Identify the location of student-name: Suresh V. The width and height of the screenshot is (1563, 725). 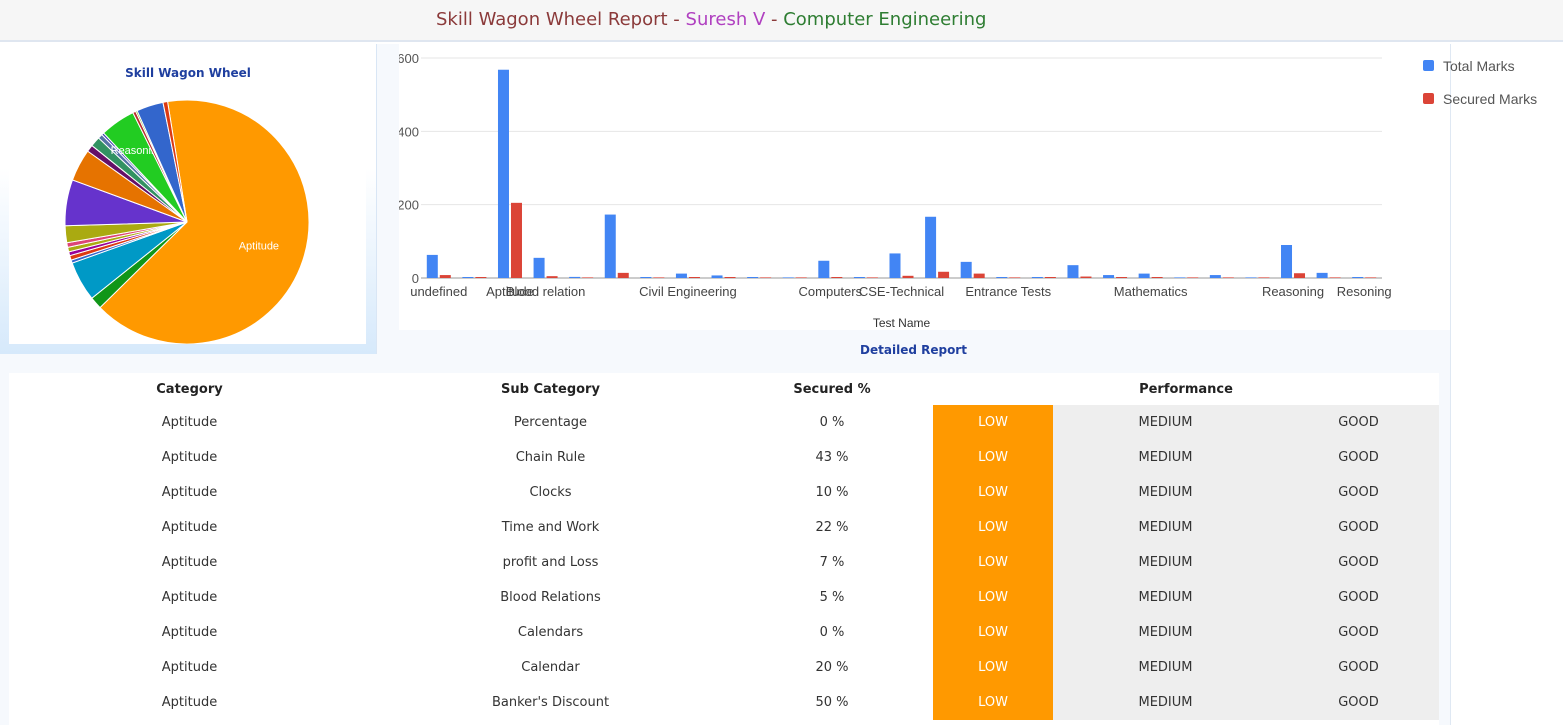
(725, 19).